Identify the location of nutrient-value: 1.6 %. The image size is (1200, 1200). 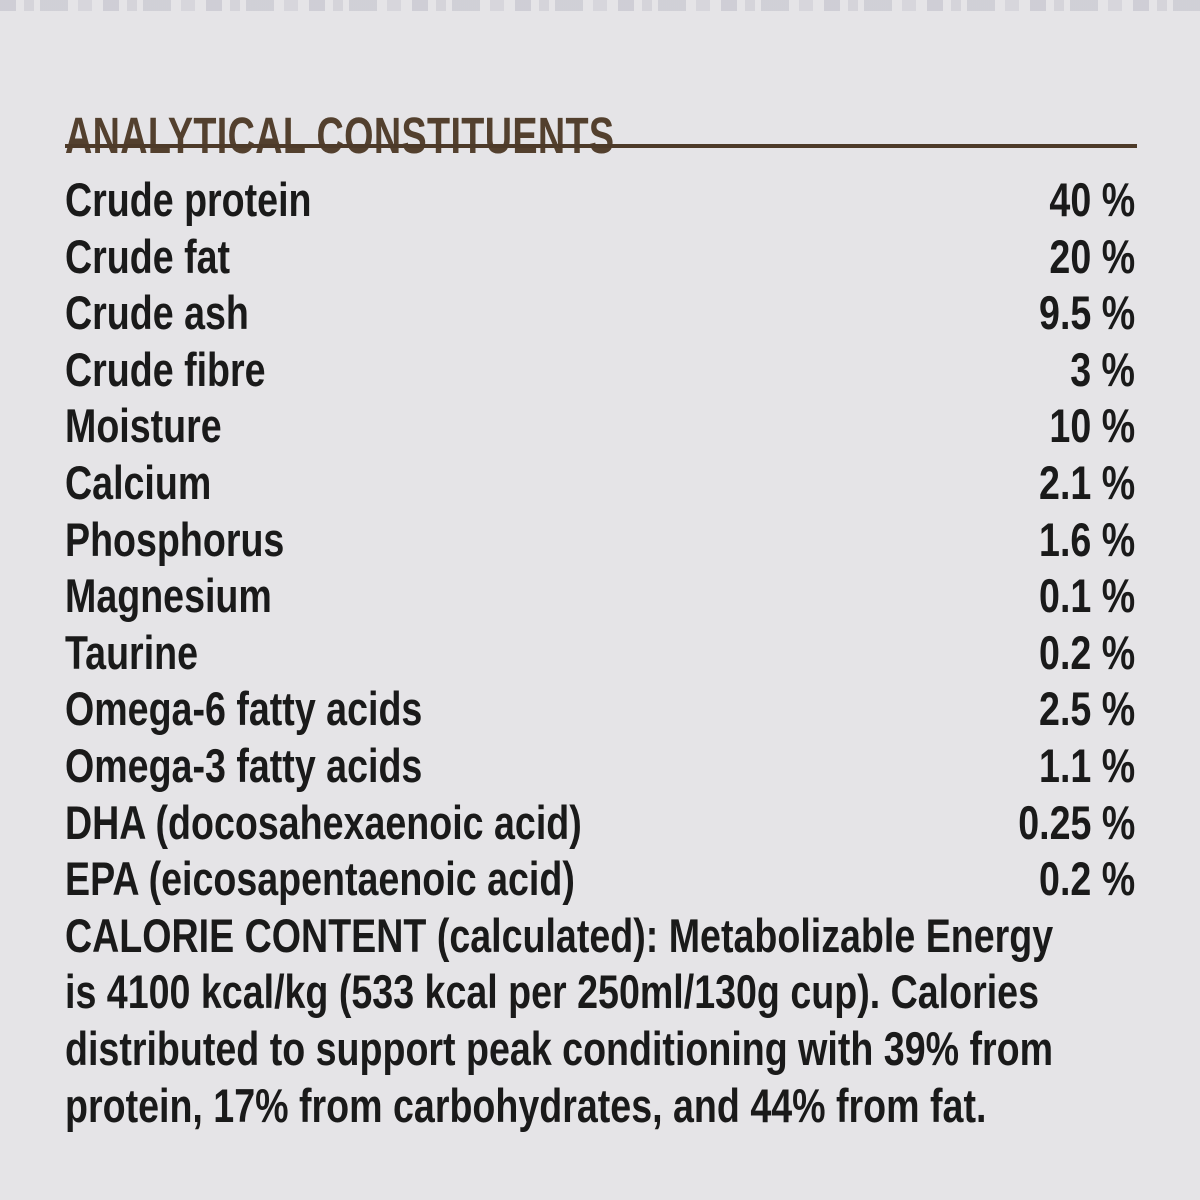
(1086, 539).